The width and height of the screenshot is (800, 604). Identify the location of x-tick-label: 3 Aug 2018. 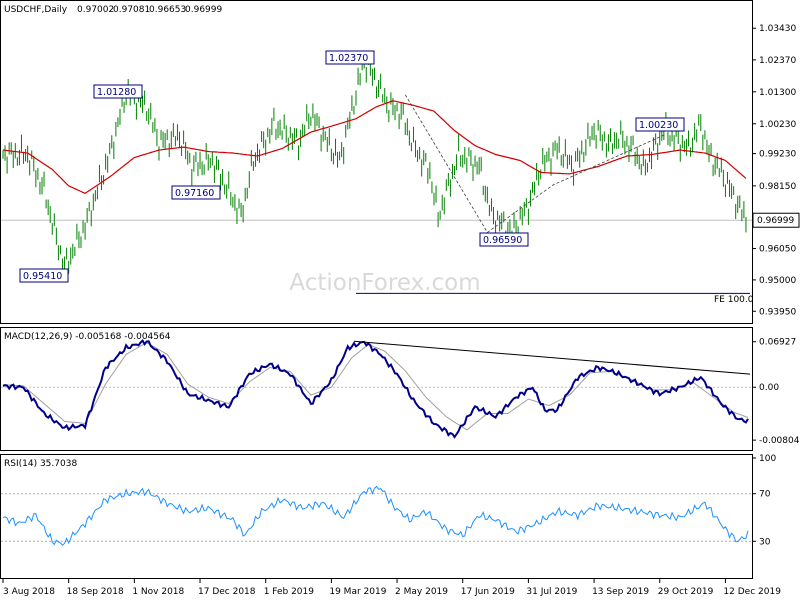
(29, 592).